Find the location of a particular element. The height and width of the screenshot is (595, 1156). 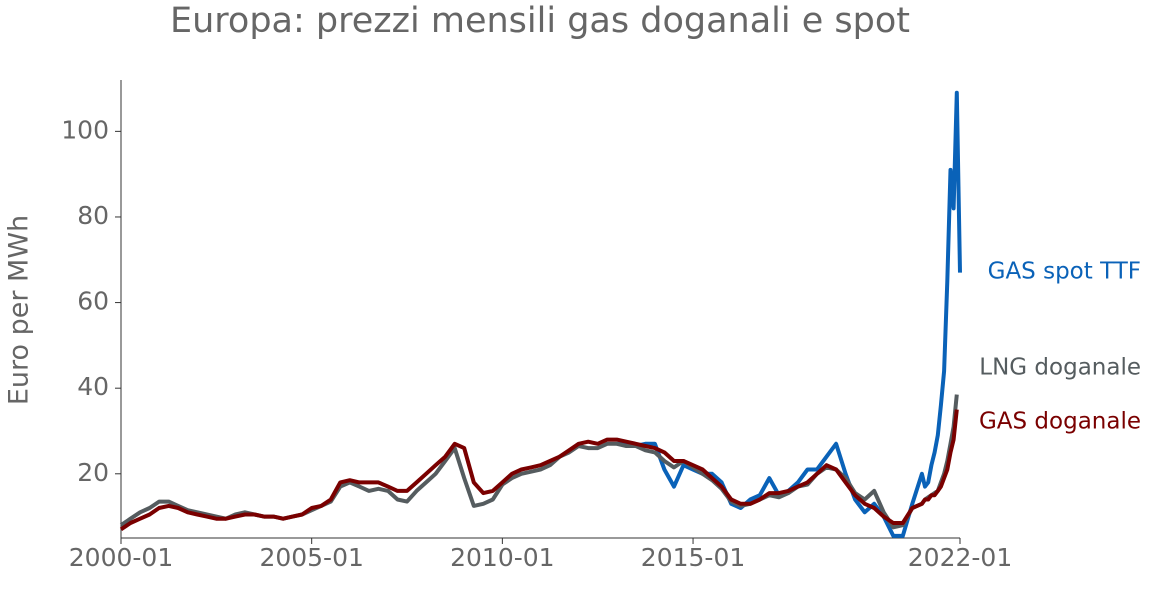

y-tick-label: 100 is located at coordinates (85, 129).